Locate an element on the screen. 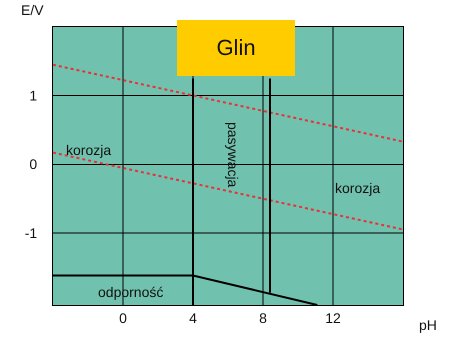  x-tick-label: 8 is located at coordinates (263, 318).